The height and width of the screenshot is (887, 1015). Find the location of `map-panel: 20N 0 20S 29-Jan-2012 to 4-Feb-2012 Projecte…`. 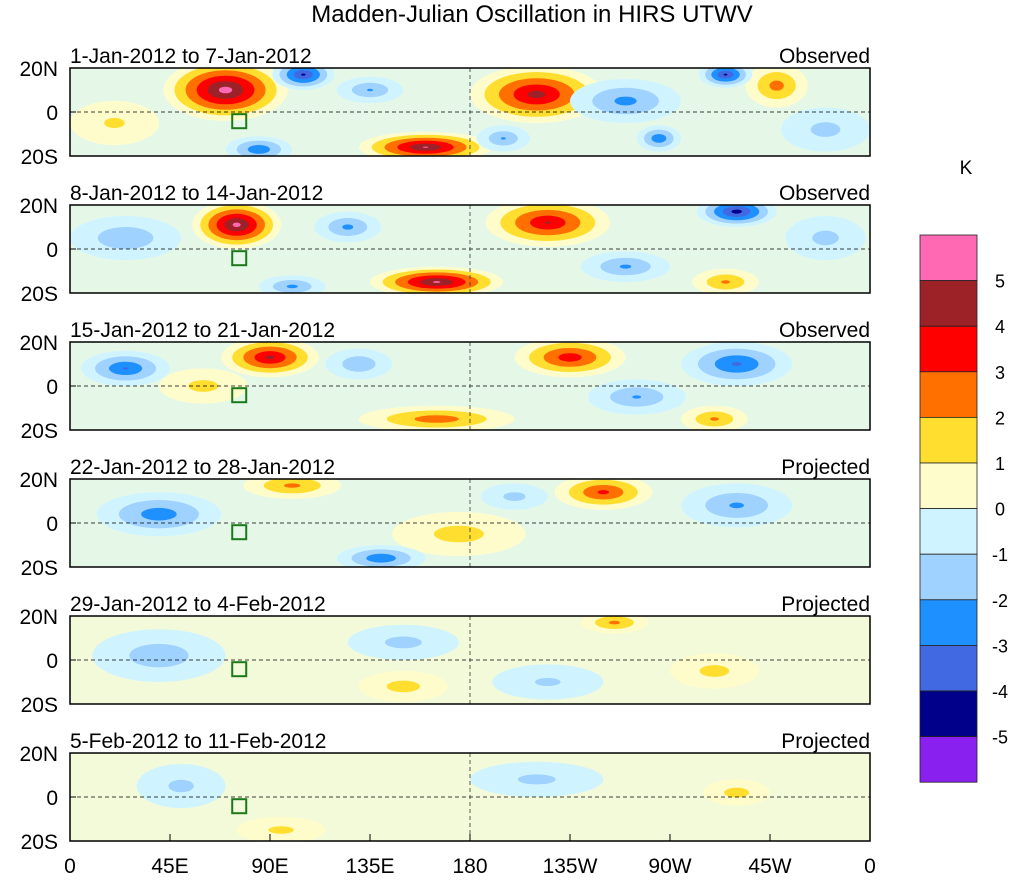

map-panel: 20N 0 20S 29-Jan-2012 to 4-Feb-2012 Projecte… is located at coordinates (445, 655).